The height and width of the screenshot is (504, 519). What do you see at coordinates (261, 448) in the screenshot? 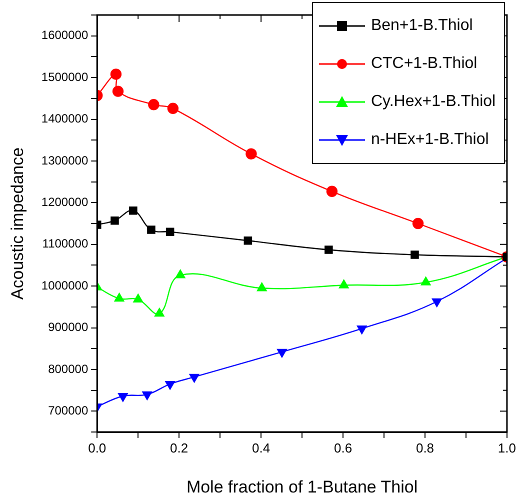
I see `x-tick-label: 0.4` at bounding box center [261, 448].